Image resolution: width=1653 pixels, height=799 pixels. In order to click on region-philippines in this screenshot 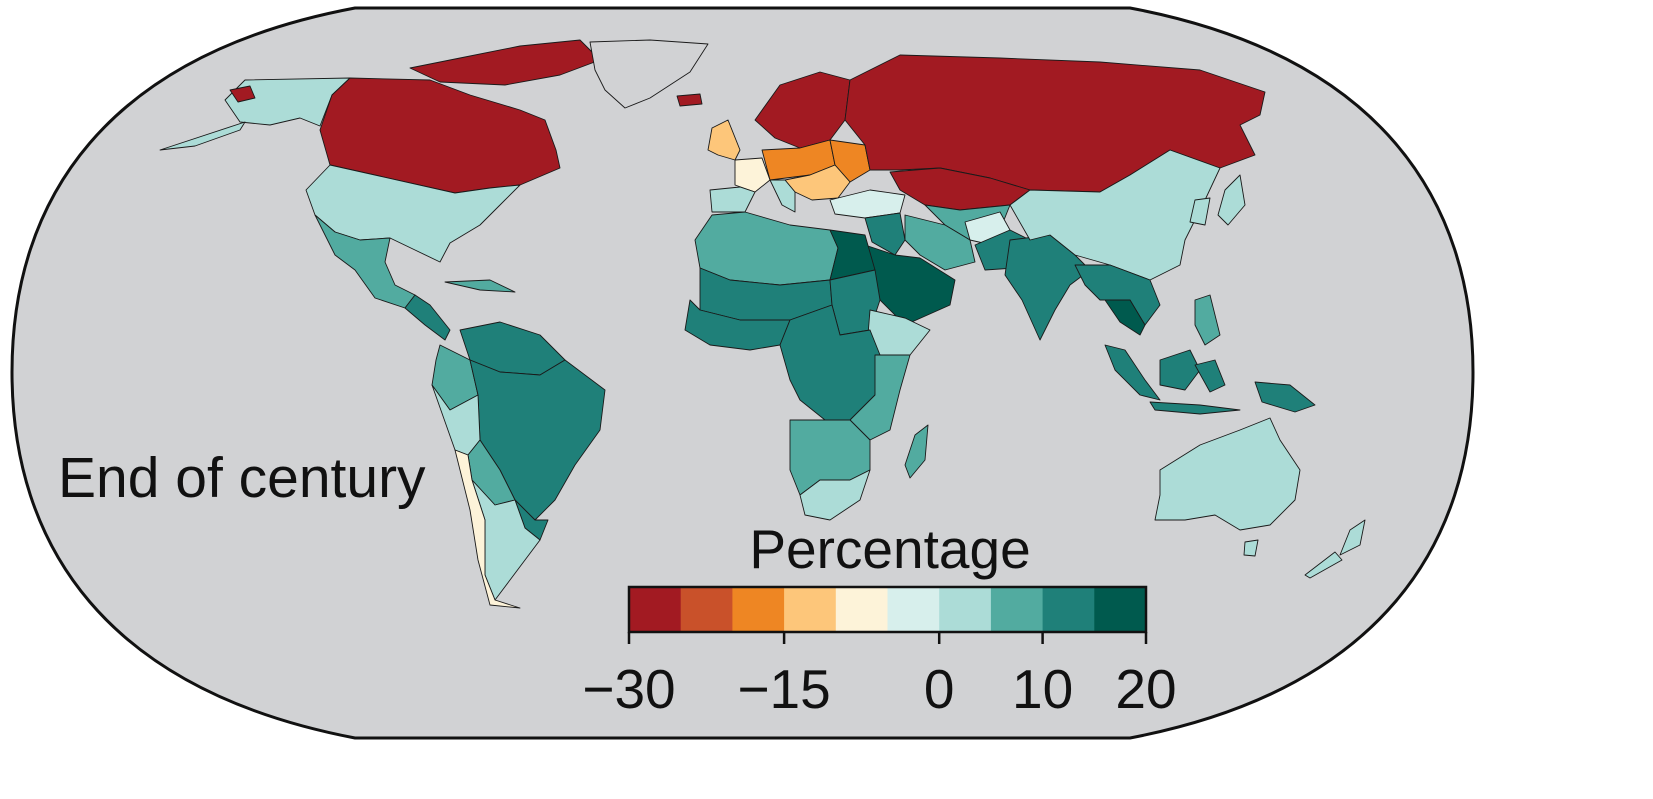, I will do `click(1207, 320)`.